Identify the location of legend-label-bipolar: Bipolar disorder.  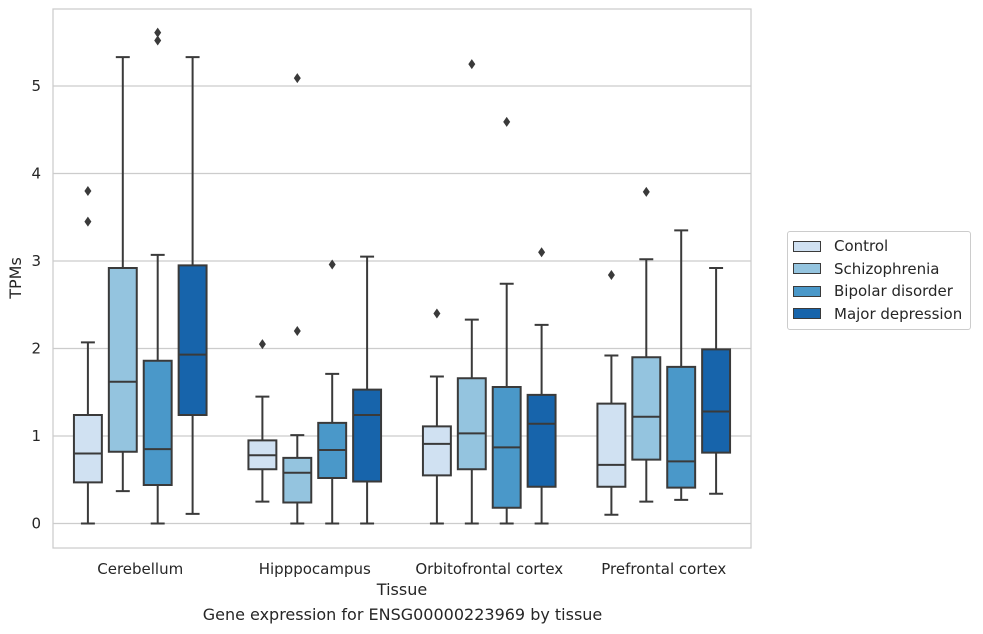
(893, 291).